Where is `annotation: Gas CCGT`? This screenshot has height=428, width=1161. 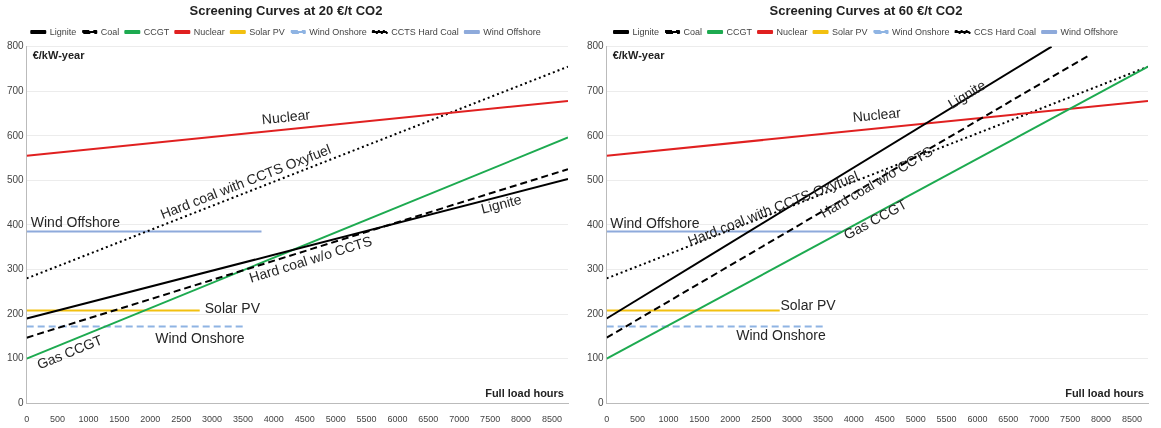 annotation: Gas CCGT is located at coordinates (70, 352).